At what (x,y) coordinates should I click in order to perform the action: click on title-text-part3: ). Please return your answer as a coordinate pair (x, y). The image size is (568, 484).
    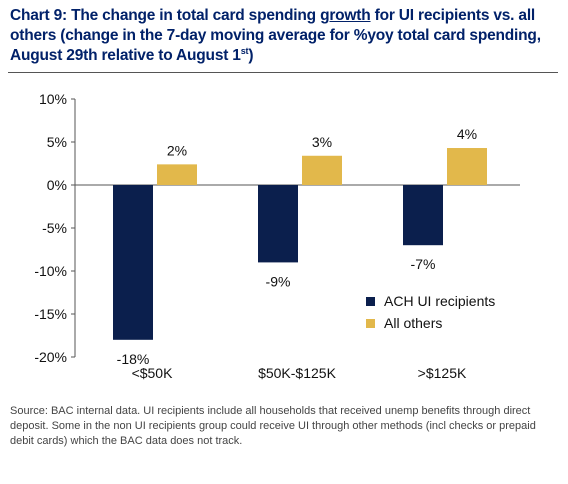
    Looking at the image, I should click on (251, 55).